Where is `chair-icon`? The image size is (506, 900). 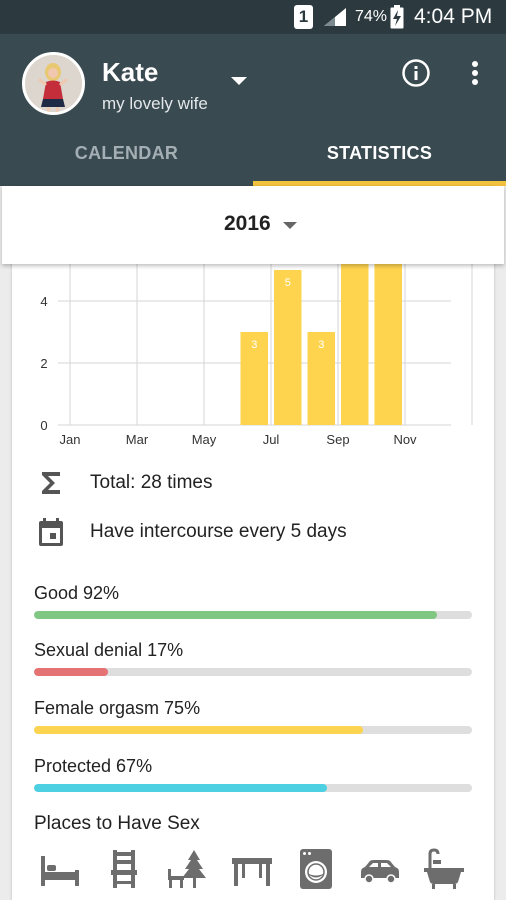 chair-icon is located at coordinates (124, 869).